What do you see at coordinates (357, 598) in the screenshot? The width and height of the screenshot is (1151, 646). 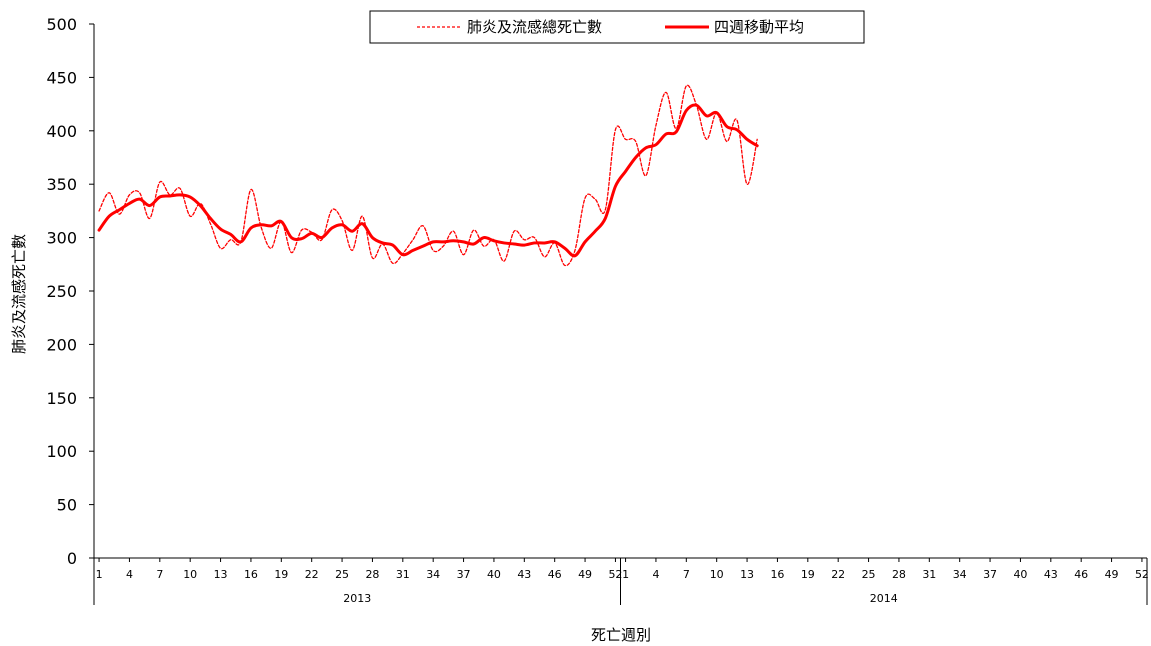 I see `year-label: 2013` at bounding box center [357, 598].